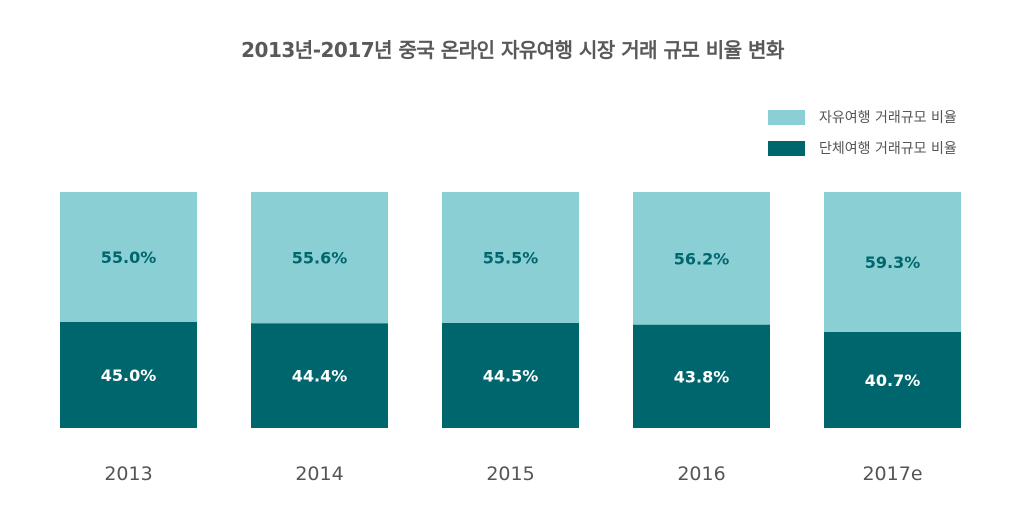 Image resolution: width=1025 pixels, height=527 pixels. What do you see at coordinates (512, 50) in the screenshot?
I see `chart-title: 2013년-2017년 중국 온라인 자유여행 시장 거래 규모 비율 변화` at bounding box center [512, 50].